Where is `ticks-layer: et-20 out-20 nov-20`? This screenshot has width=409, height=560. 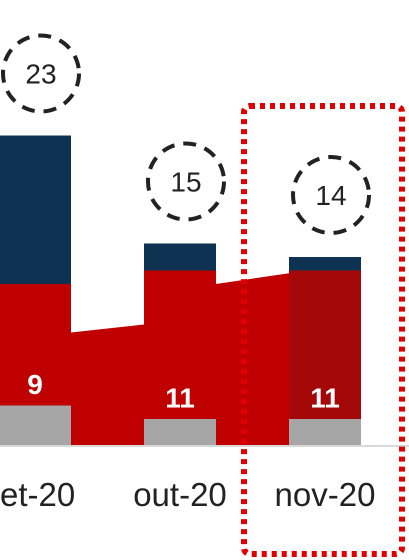 ticks-layer: et-20 out-20 nov-20 is located at coordinates (187, 494).